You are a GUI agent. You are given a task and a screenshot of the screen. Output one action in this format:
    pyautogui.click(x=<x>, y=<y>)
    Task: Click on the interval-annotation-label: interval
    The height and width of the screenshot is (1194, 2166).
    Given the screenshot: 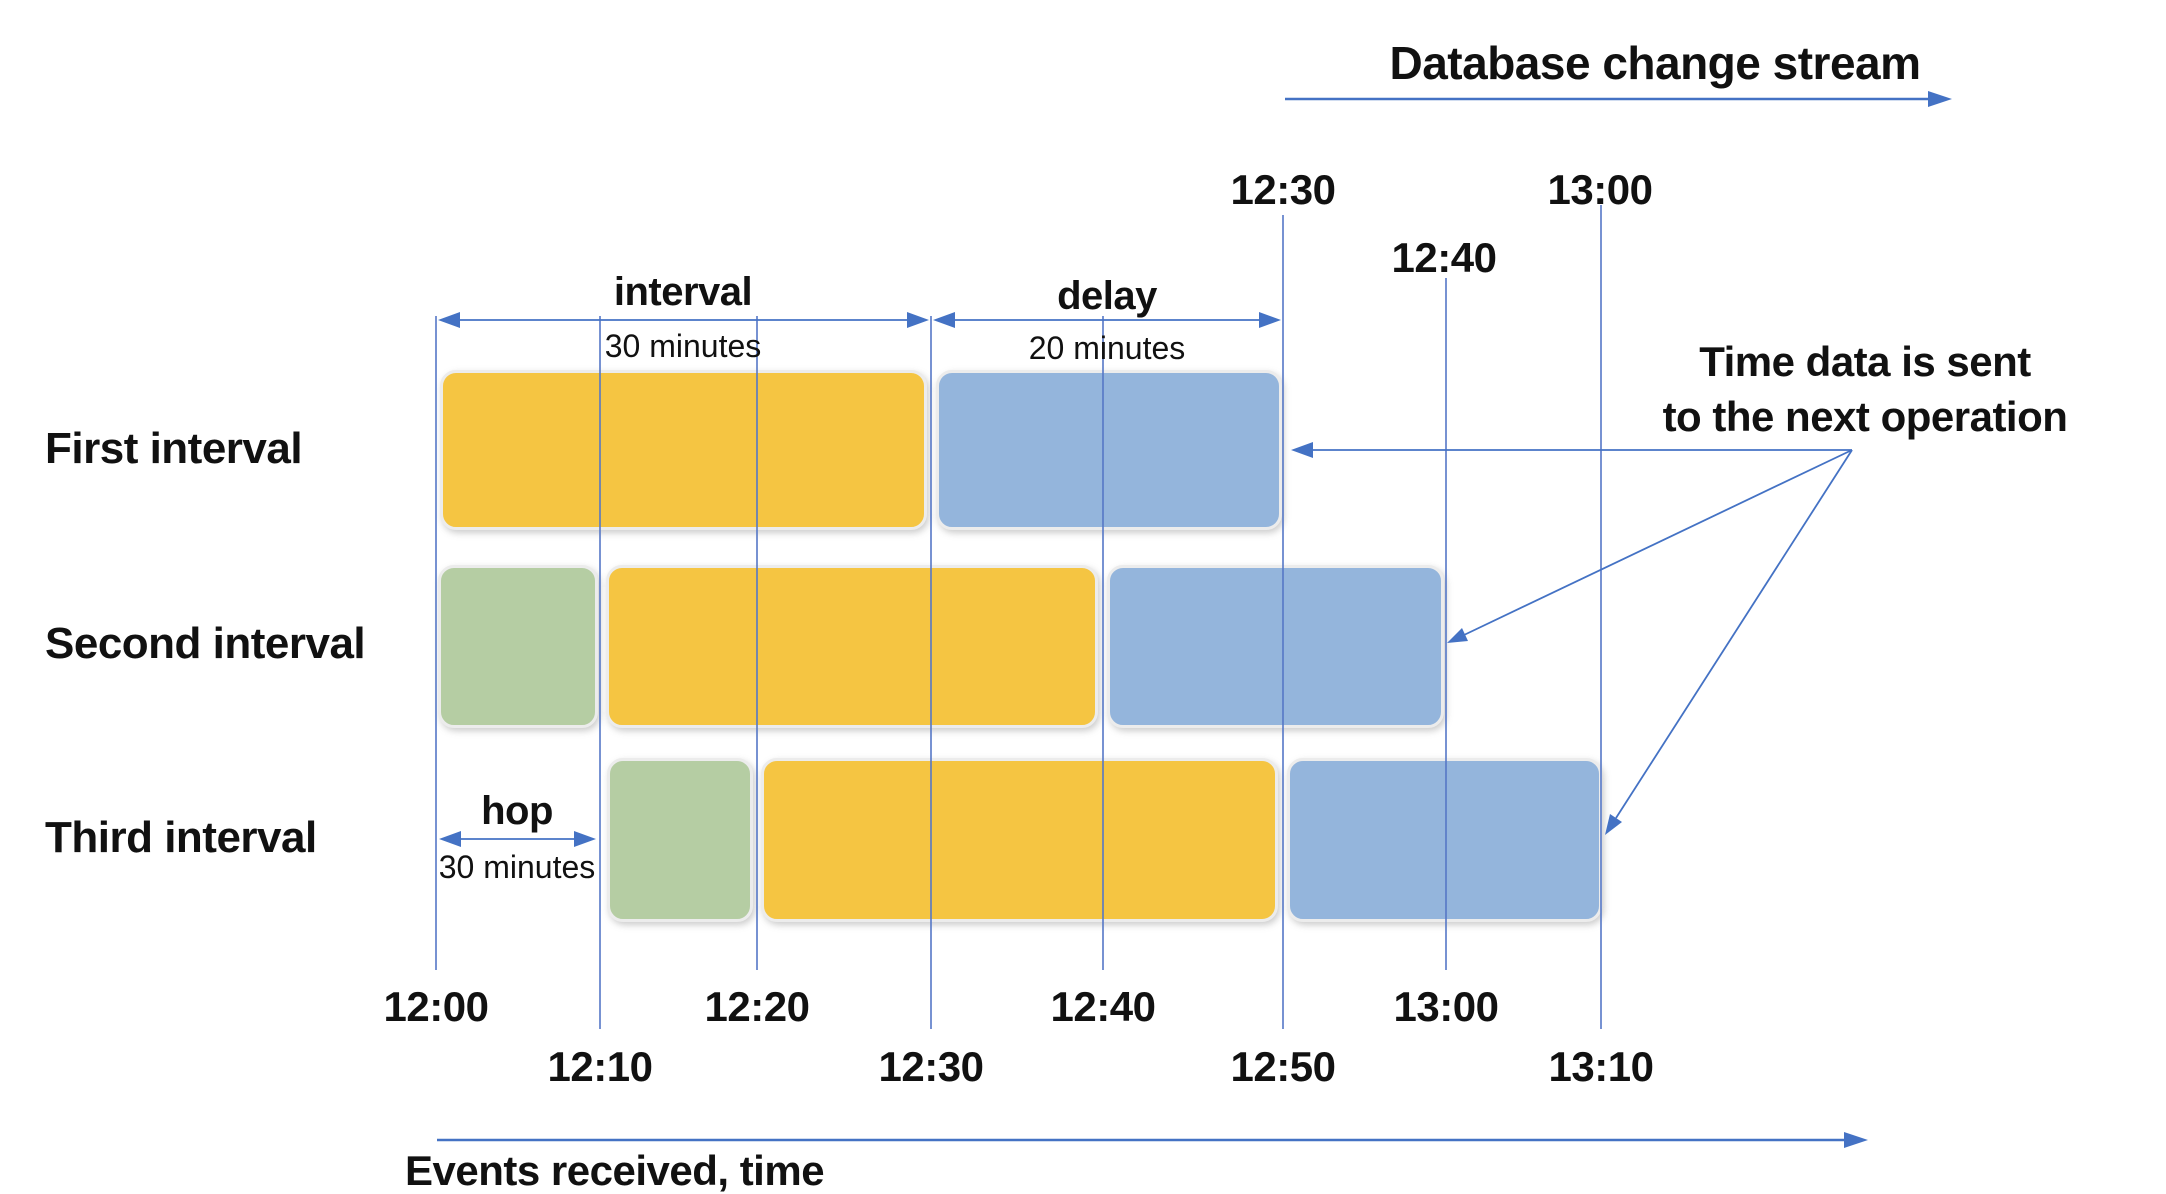 What is the action you would take?
    pyautogui.click(x=683, y=292)
    